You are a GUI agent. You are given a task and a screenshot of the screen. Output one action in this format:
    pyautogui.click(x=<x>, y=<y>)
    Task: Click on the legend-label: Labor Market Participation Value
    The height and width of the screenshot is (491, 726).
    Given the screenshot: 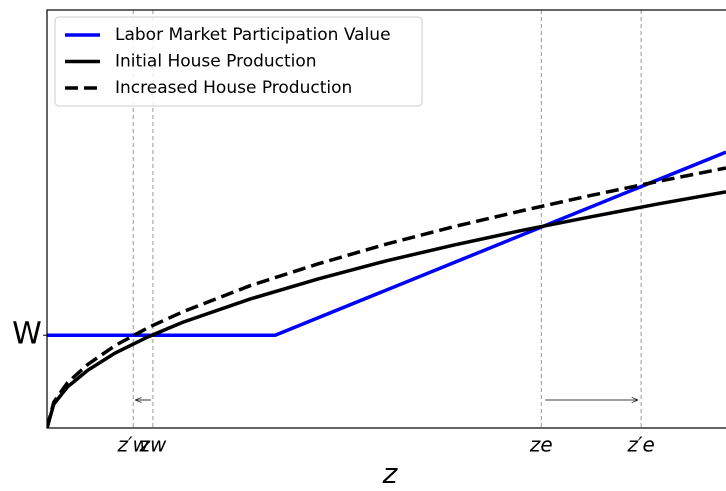 What is the action you would take?
    pyautogui.click(x=253, y=35)
    